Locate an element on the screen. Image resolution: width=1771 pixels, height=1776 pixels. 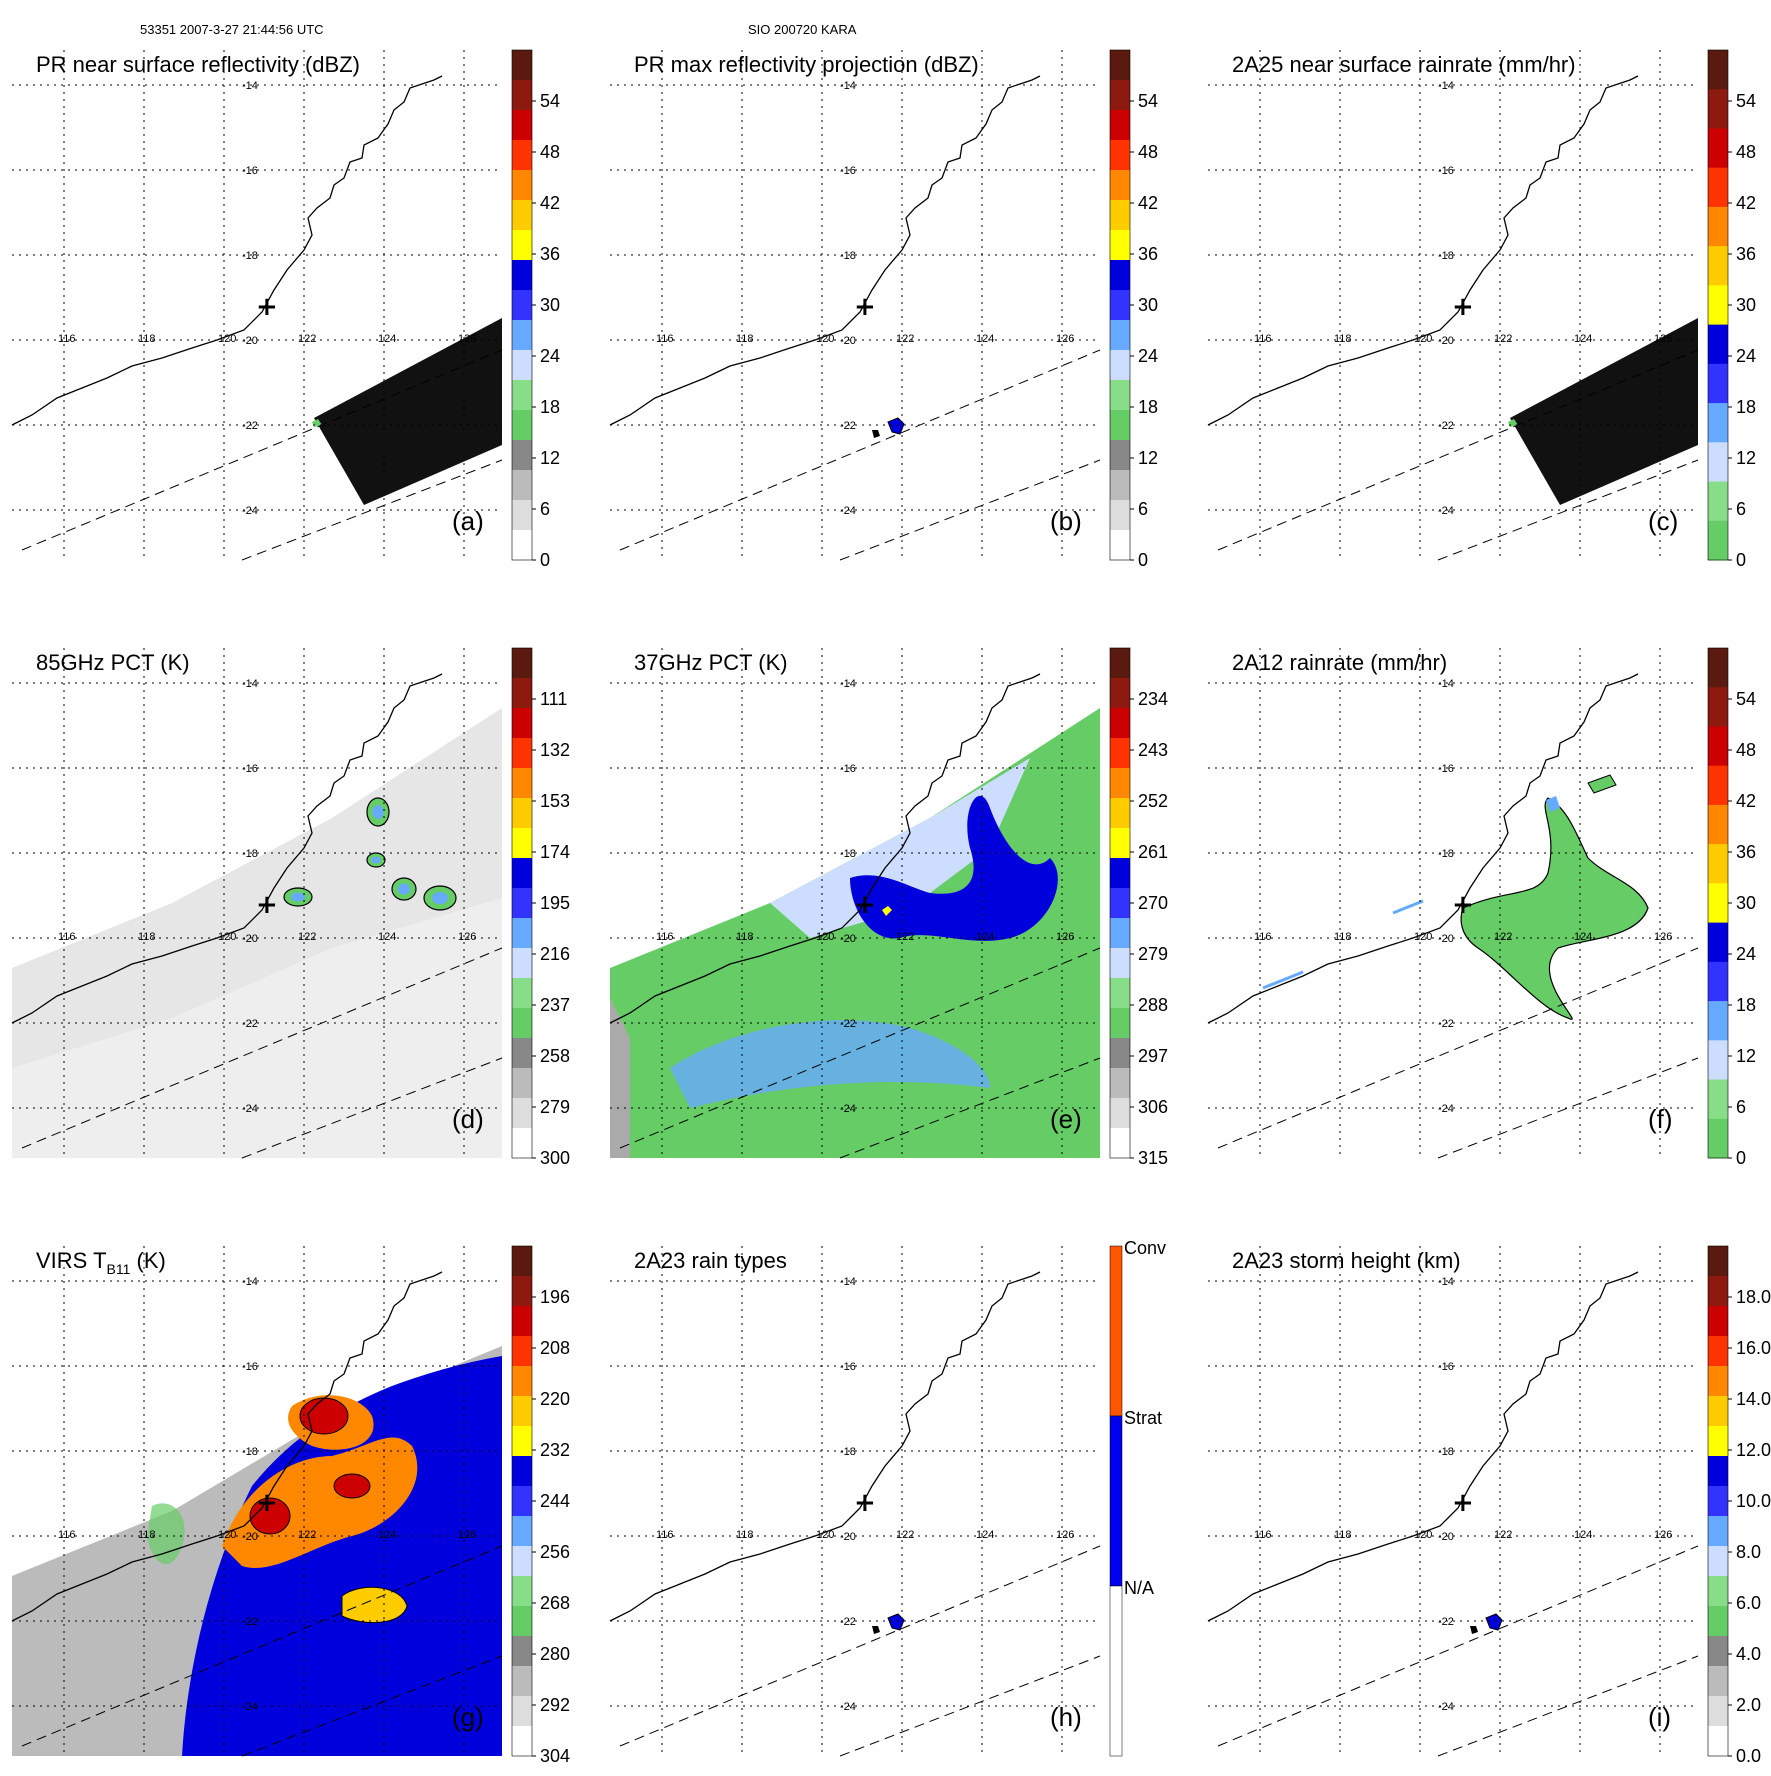
colorbar: 18.0 16.0 14.0 12.0 10.0 8.0 6.0 4.0 2.0 0.0 is located at coordinates (1739, 1505).